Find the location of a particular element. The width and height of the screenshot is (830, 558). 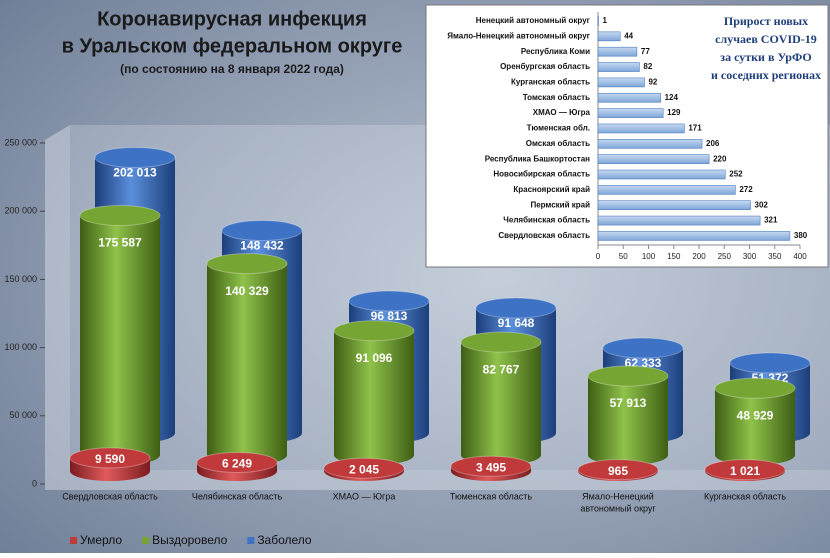

x-tick-label: Тюменская область is located at coordinates (491, 496).